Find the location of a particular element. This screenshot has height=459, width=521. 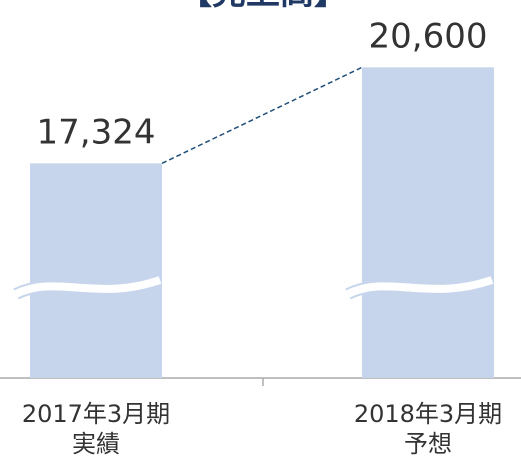

value-label: 17,324 is located at coordinates (96, 132).